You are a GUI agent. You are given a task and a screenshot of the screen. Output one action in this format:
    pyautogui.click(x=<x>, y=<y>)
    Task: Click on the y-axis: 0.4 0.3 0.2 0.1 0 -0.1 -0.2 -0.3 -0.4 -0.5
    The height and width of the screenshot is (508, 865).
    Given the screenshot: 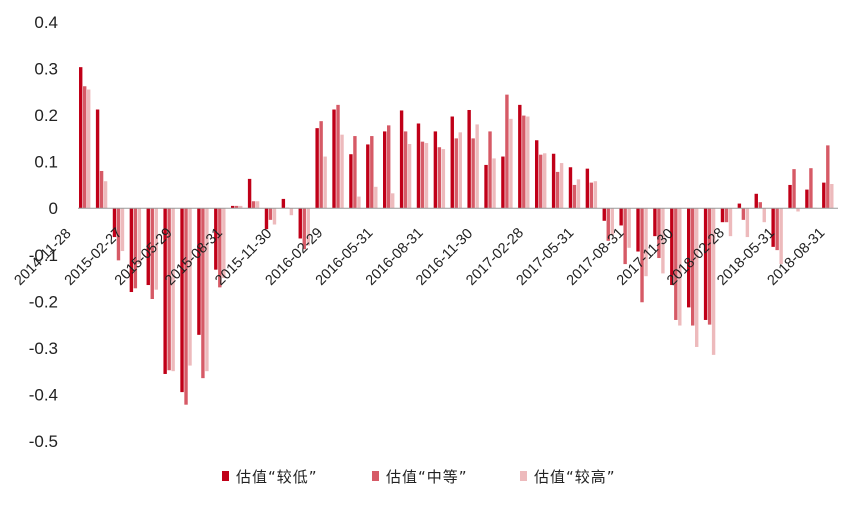 What is the action you would take?
    pyautogui.click(x=43, y=232)
    